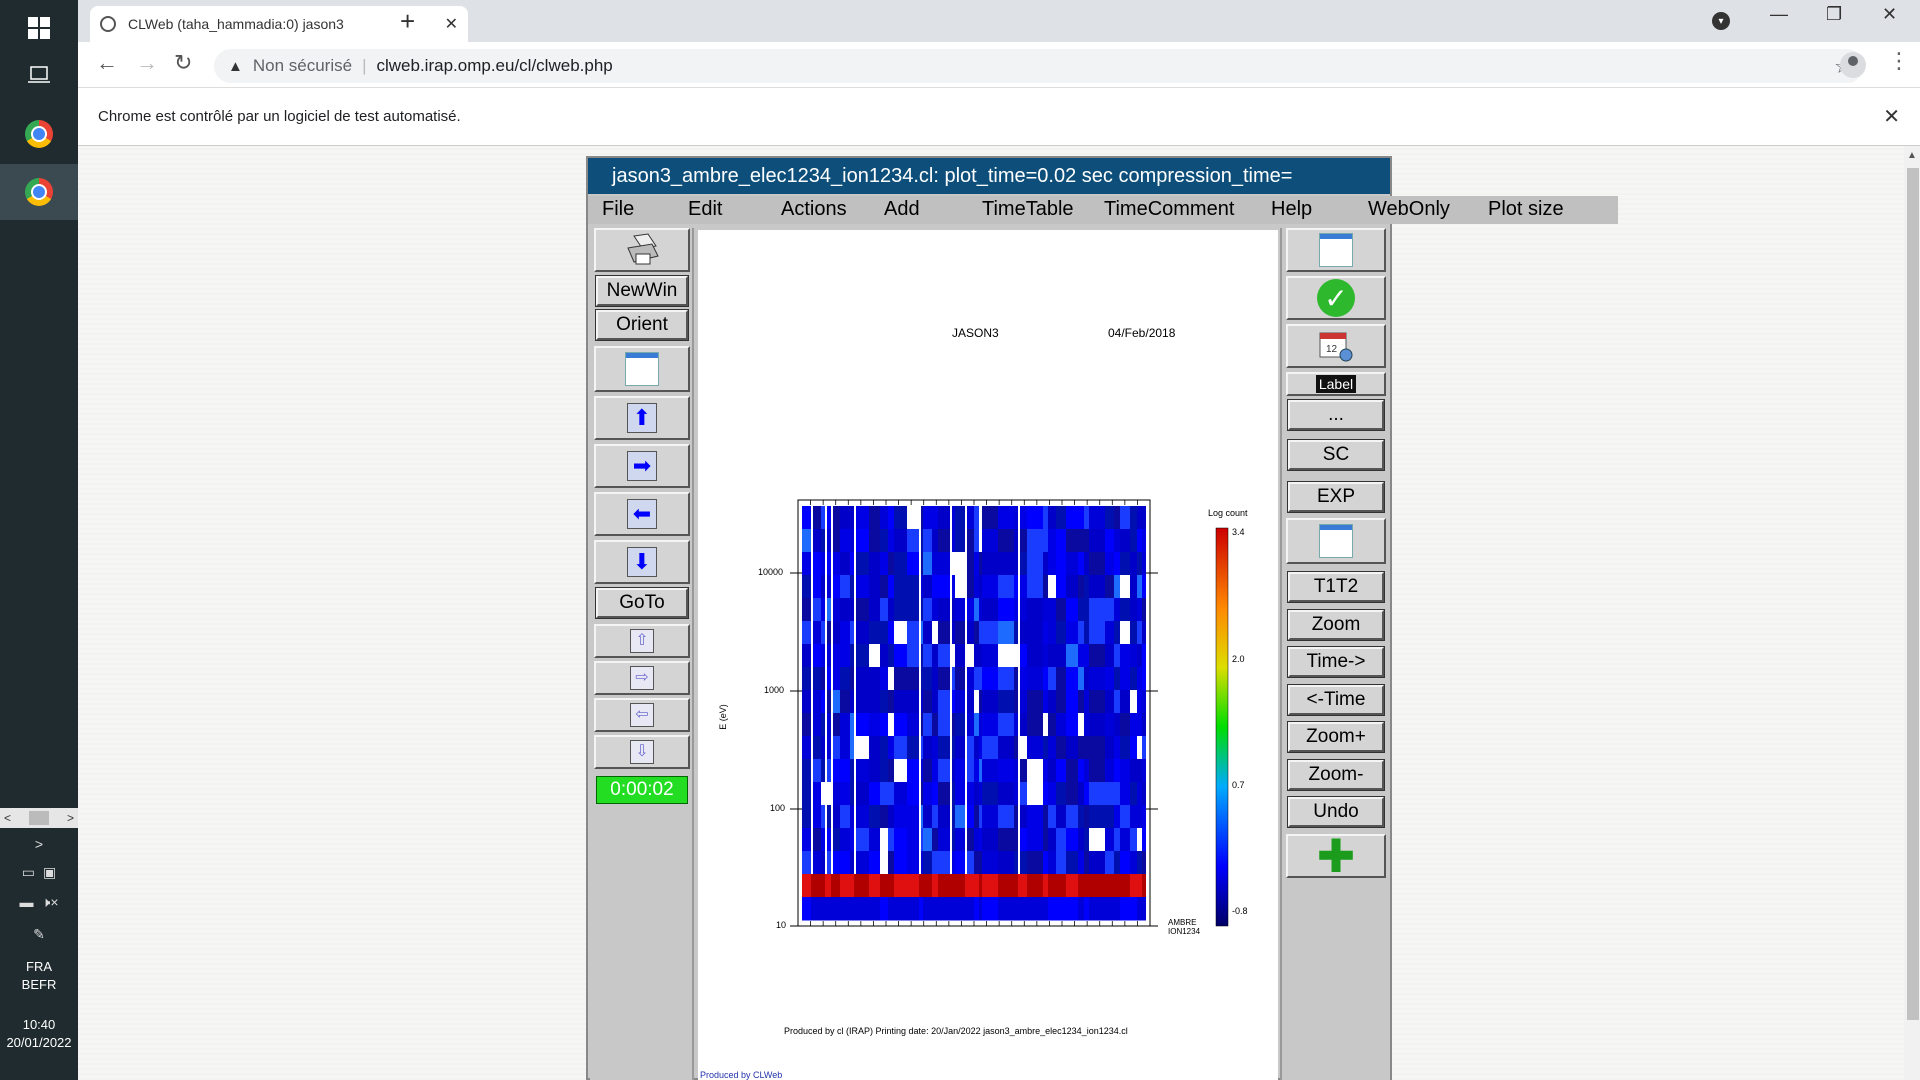  Describe the element at coordinates (1913, 594) in the screenshot. I see `page-scroll-thumb` at that location.